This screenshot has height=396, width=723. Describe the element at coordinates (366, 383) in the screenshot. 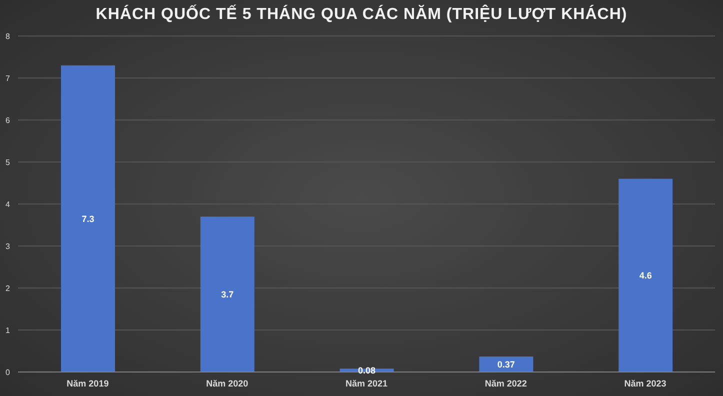

I see `x-tick-label: Năm 2021` at that location.